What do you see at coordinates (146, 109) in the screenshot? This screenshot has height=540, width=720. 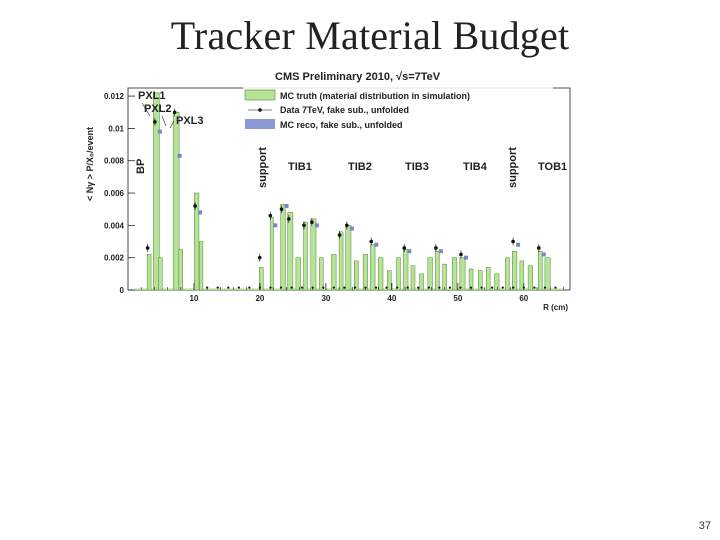 I see `pxl1-arrow` at bounding box center [146, 109].